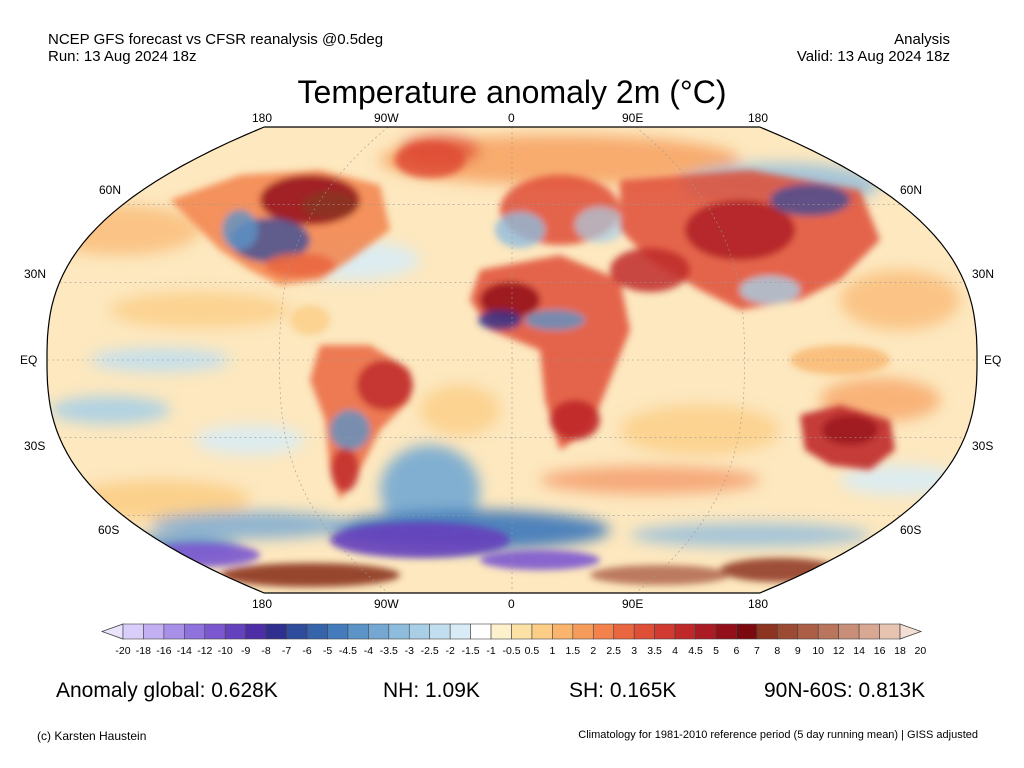  I want to click on footer-credit: (c) Karsten Haustein, so click(92, 736).